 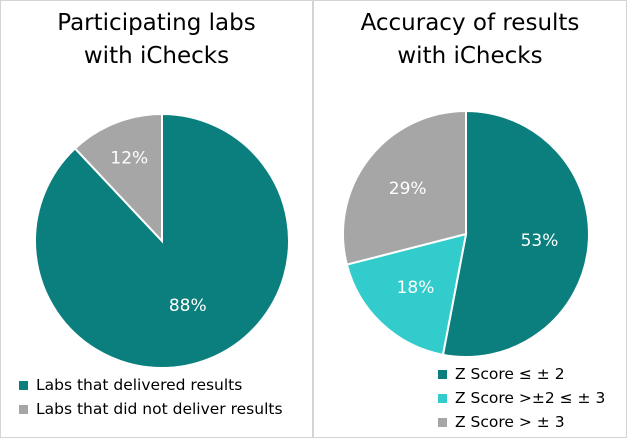 What do you see at coordinates (159, 409) in the screenshot?
I see `legend-label: Labs that did not deliver results` at bounding box center [159, 409].